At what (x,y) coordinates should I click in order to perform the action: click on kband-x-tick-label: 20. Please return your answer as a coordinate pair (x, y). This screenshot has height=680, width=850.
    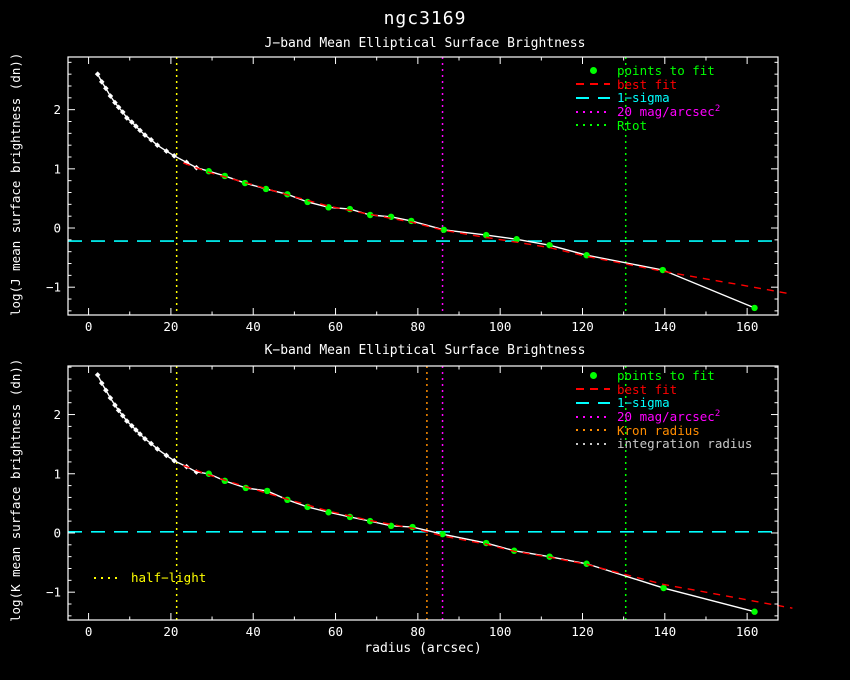
    Looking at the image, I should click on (170, 631).